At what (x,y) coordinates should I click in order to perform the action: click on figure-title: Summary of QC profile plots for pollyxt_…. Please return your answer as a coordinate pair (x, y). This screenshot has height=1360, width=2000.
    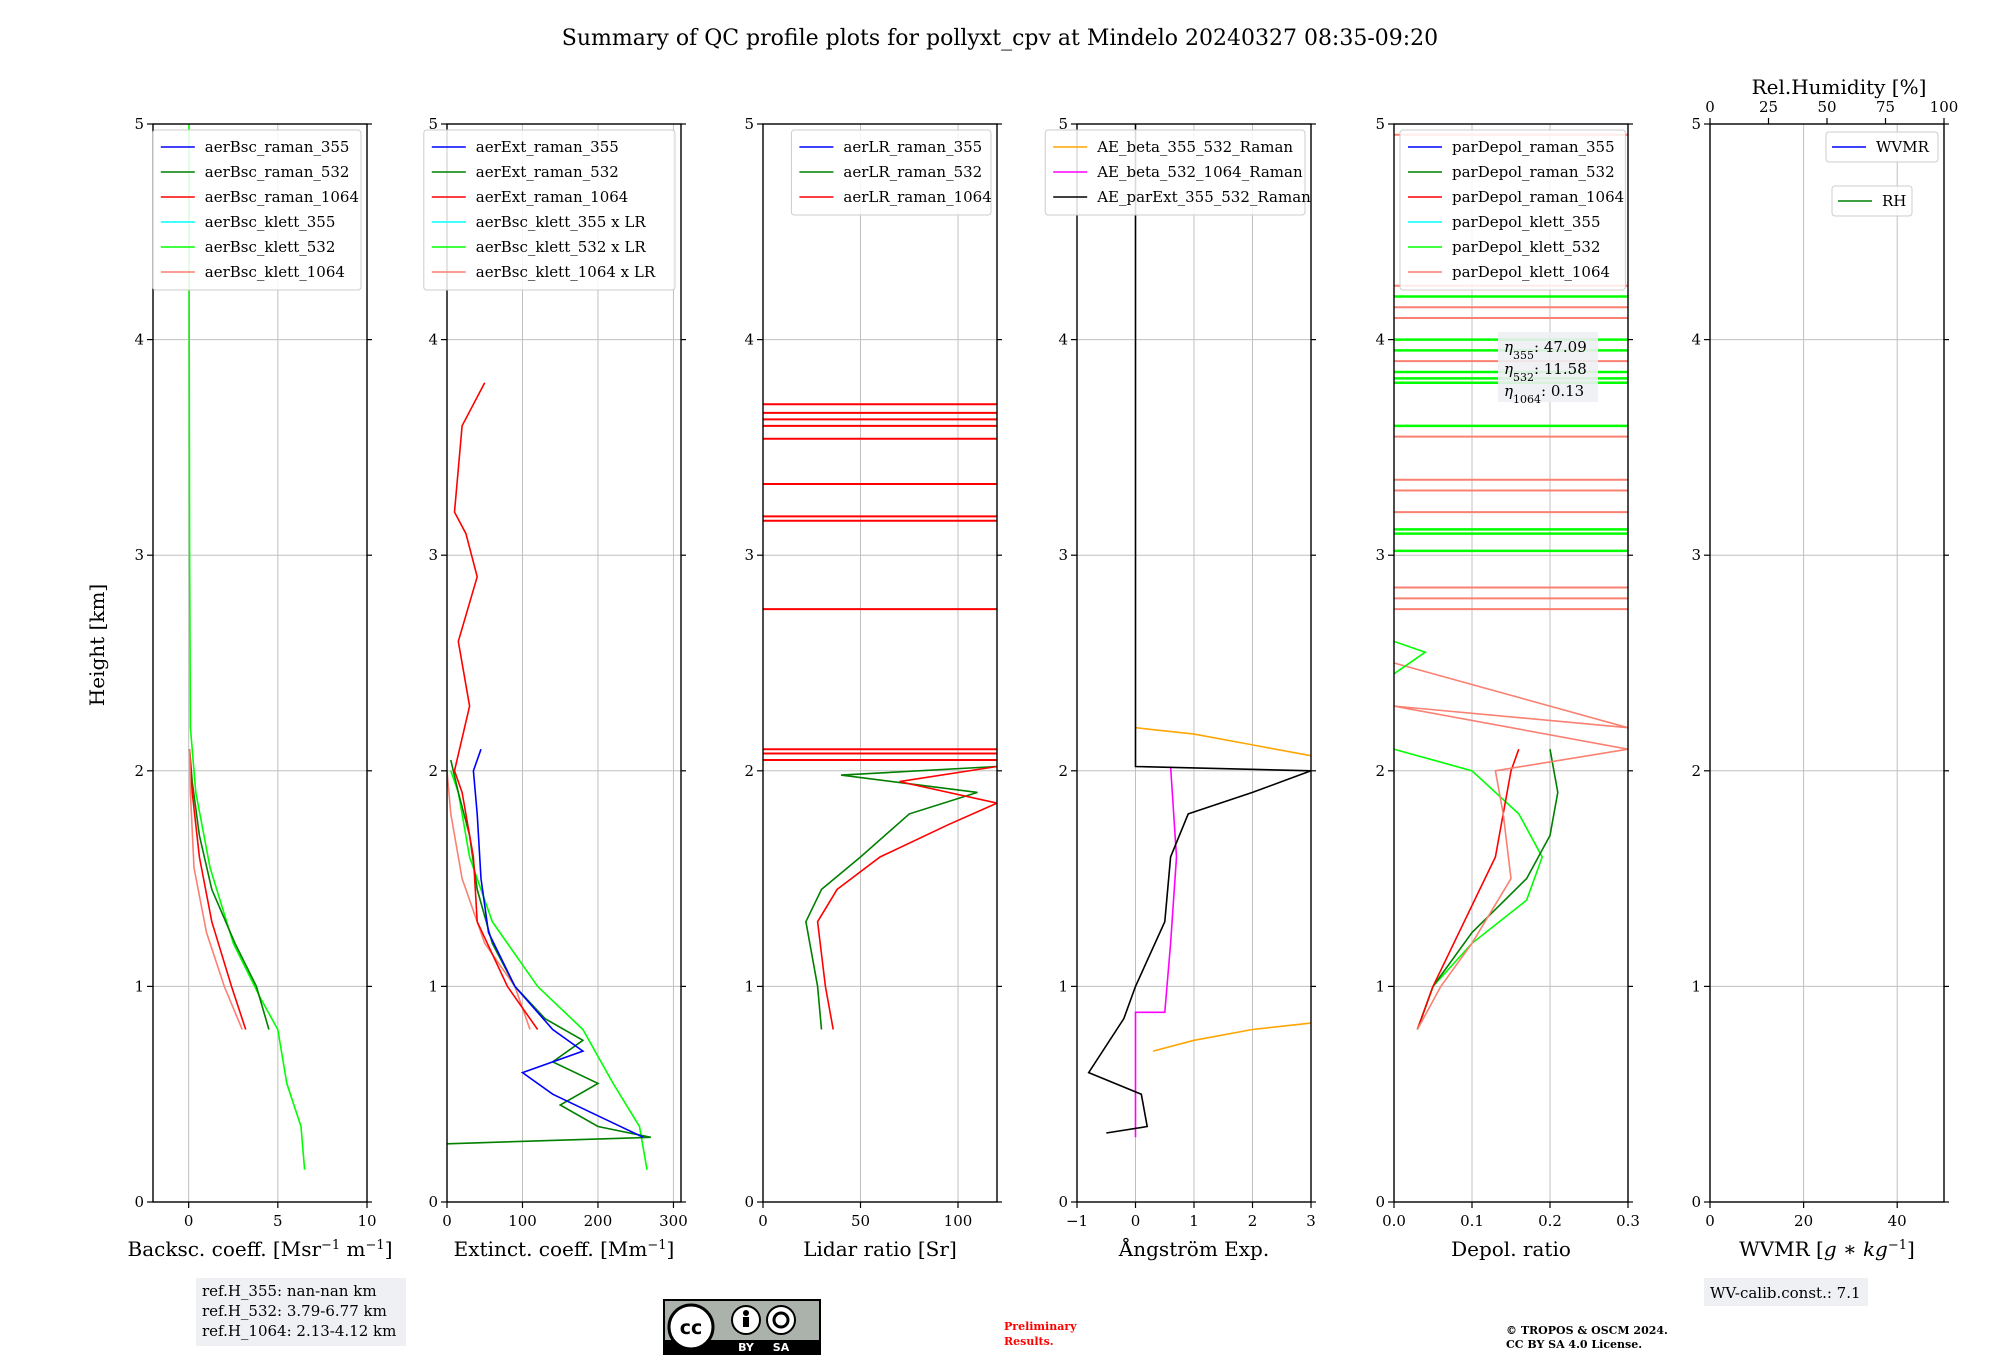
    Looking at the image, I should click on (1000, 38).